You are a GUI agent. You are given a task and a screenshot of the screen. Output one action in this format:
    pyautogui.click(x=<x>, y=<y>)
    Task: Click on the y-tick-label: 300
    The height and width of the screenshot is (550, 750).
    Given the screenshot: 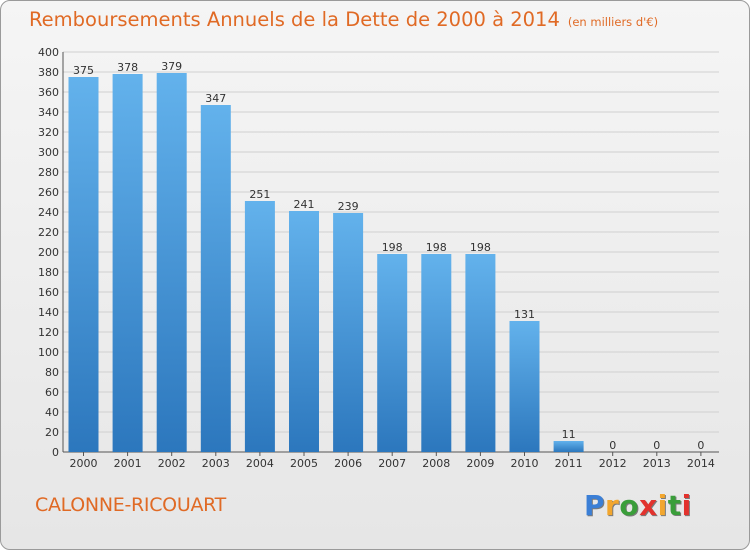 What is the action you would take?
    pyautogui.click(x=48, y=152)
    